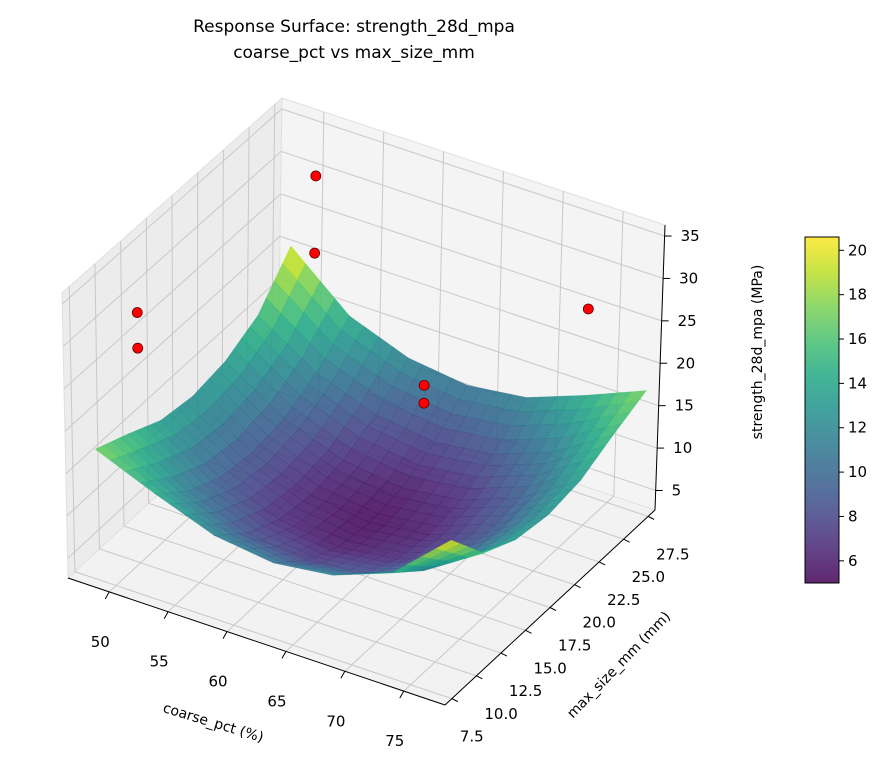 The width and height of the screenshot is (896, 771). What do you see at coordinates (619, 665) in the screenshot?
I see `y-axis-label: max_size_mm (mm)` at bounding box center [619, 665].